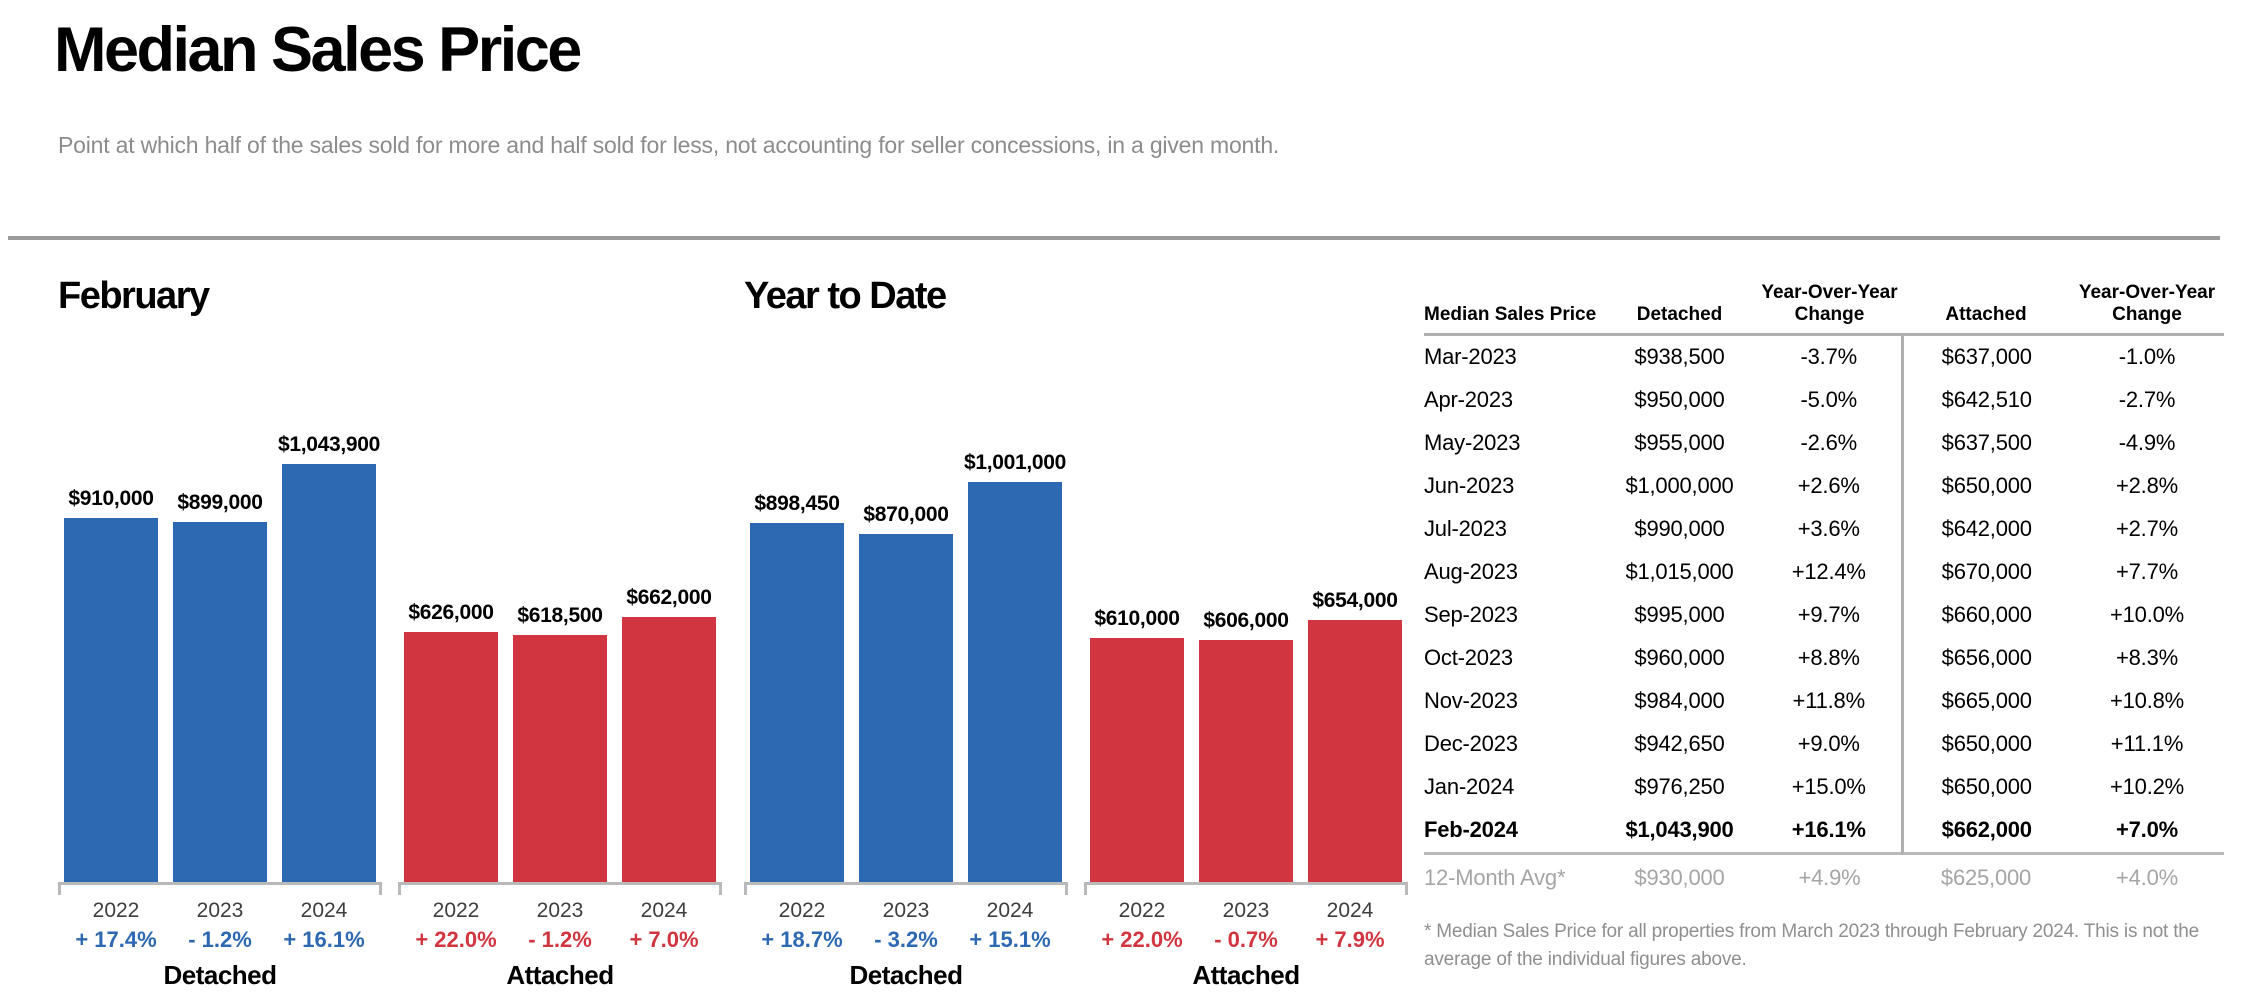 The width and height of the screenshot is (2262, 998). What do you see at coordinates (2147, 309) in the screenshot?
I see `header-yoy-change-attached: Year-Over-Year Change` at bounding box center [2147, 309].